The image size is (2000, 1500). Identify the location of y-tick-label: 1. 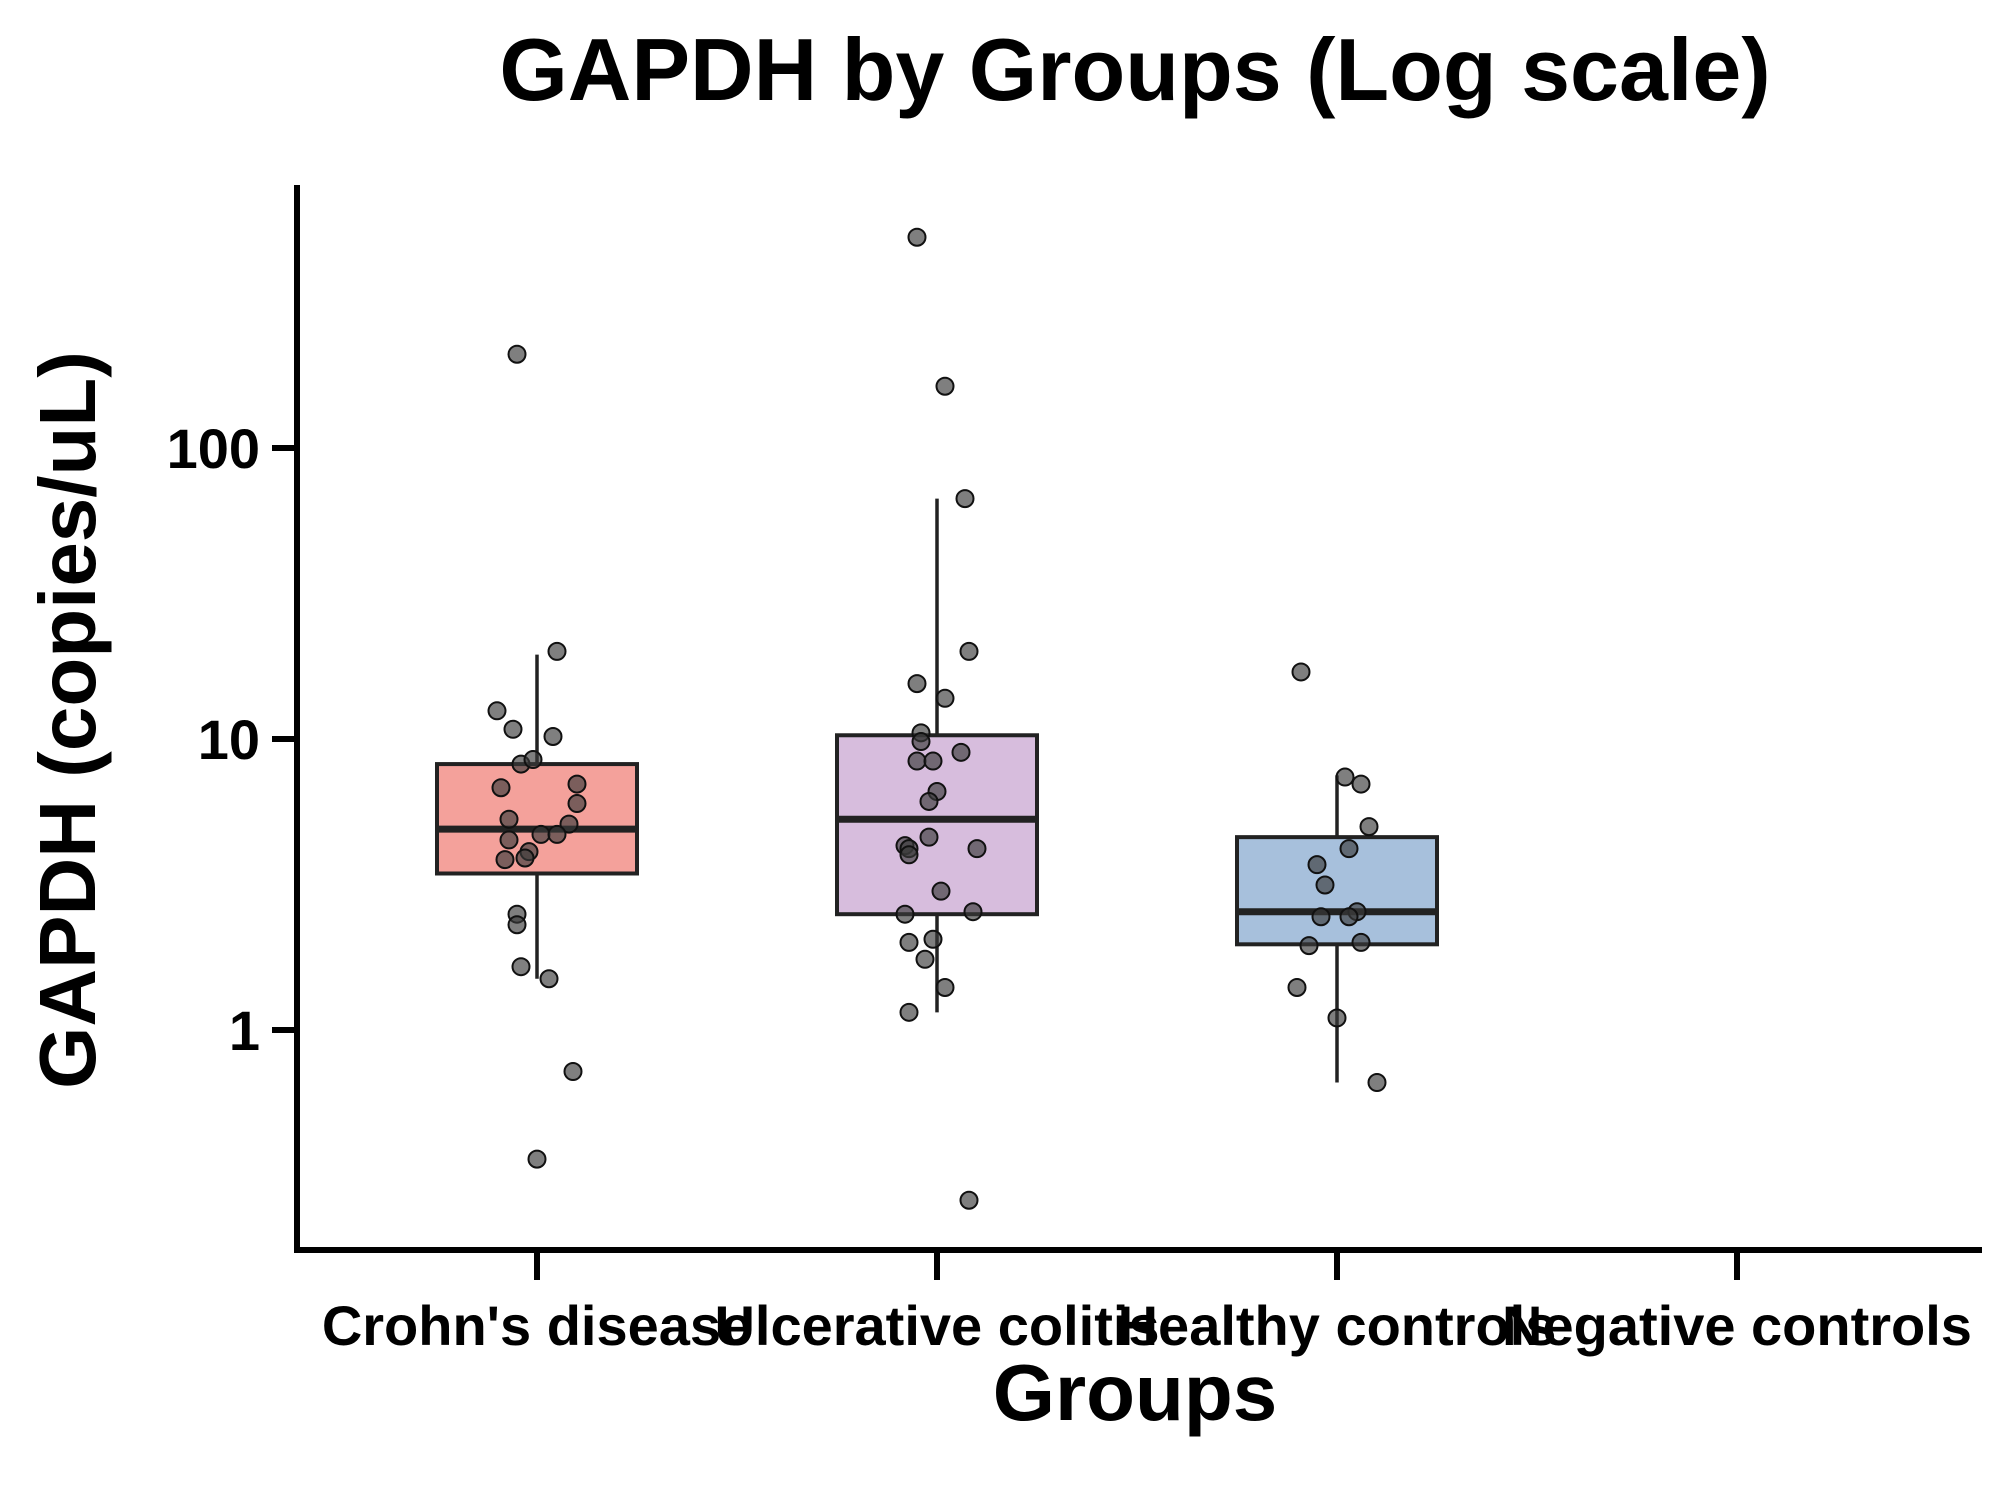
(244, 1030).